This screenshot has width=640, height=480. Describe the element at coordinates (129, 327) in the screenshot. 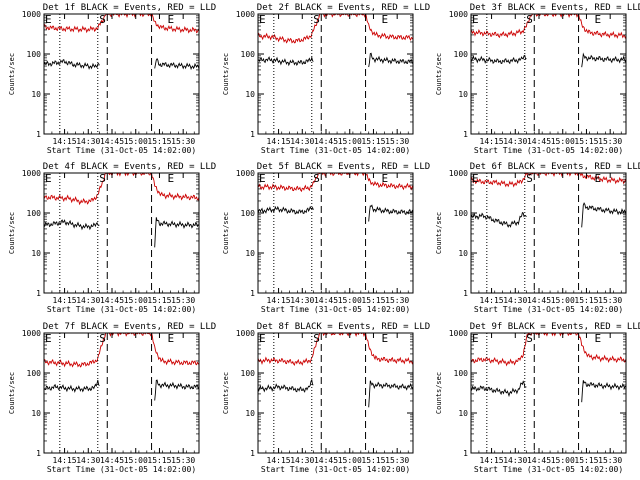

I see `panel-title: Det 7f BLACK = Events, RED = LLD` at that location.